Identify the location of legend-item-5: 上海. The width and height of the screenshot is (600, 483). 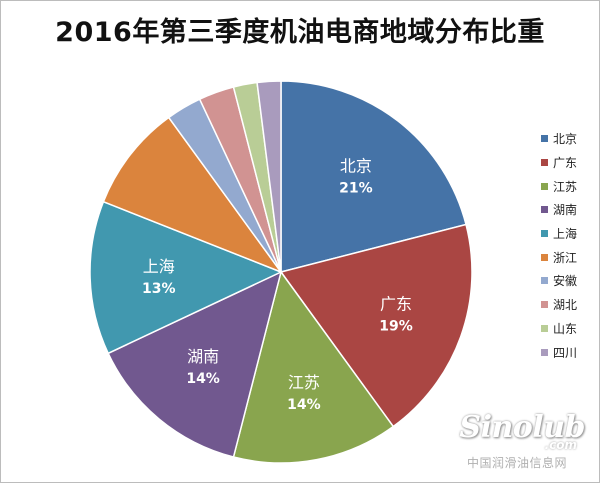
(559, 234).